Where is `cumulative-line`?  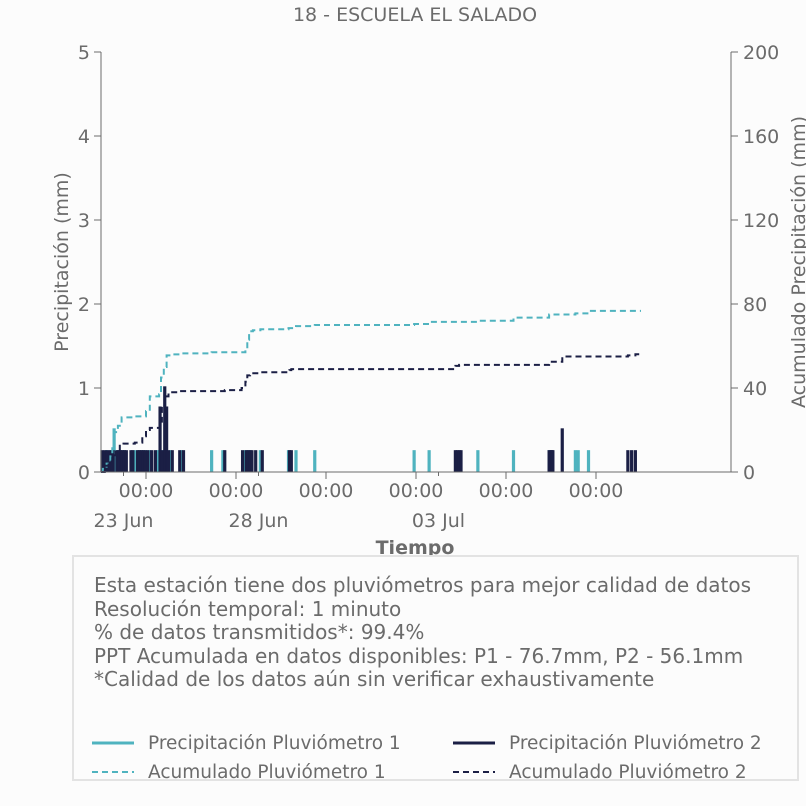 cumulative-line is located at coordinates (371, 413).